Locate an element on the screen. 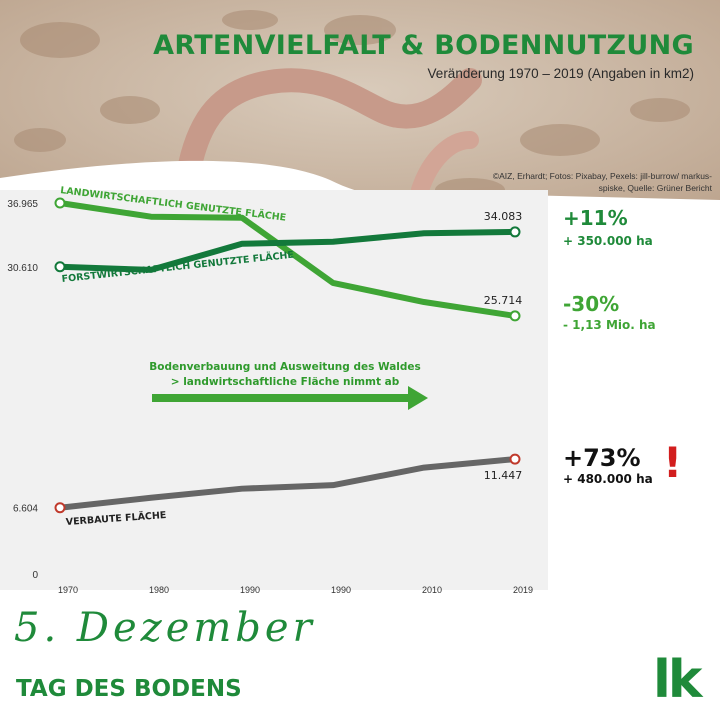  event-date: 5. Dezember is located at coordinates (165, 628).